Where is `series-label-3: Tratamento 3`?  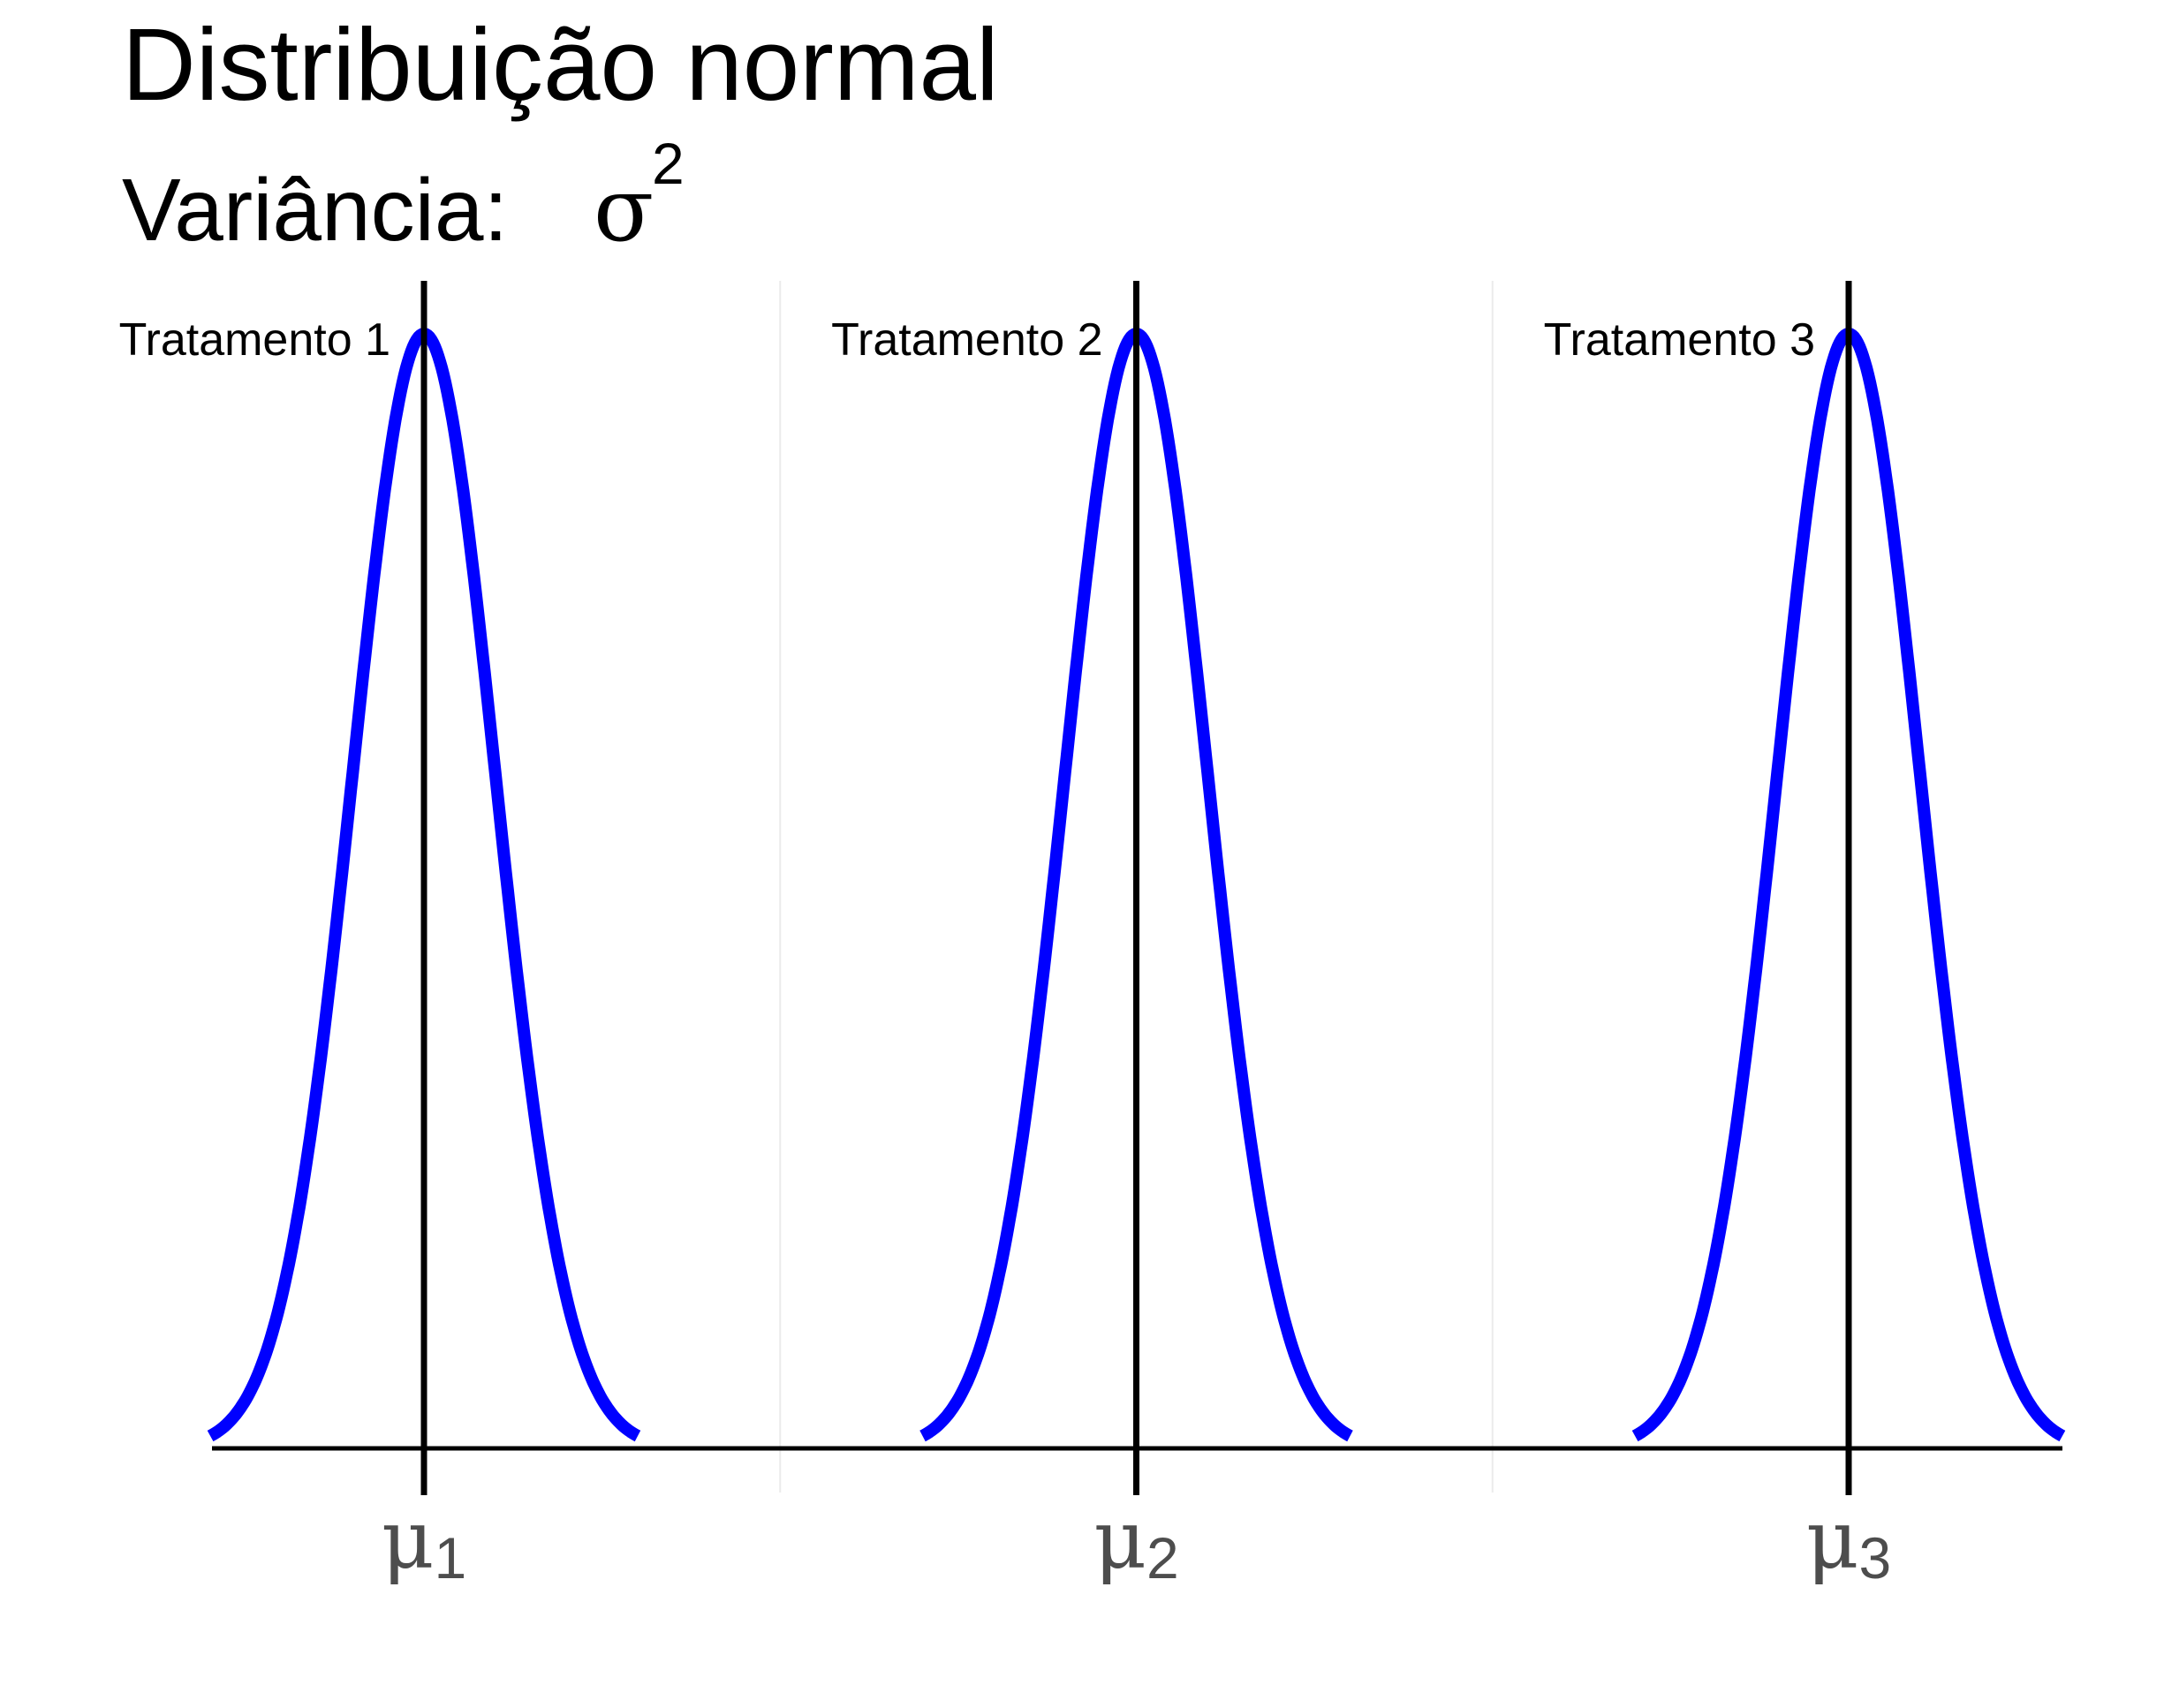
series-label-3: Tratamento 3 is located at coordinates (1680, 340).